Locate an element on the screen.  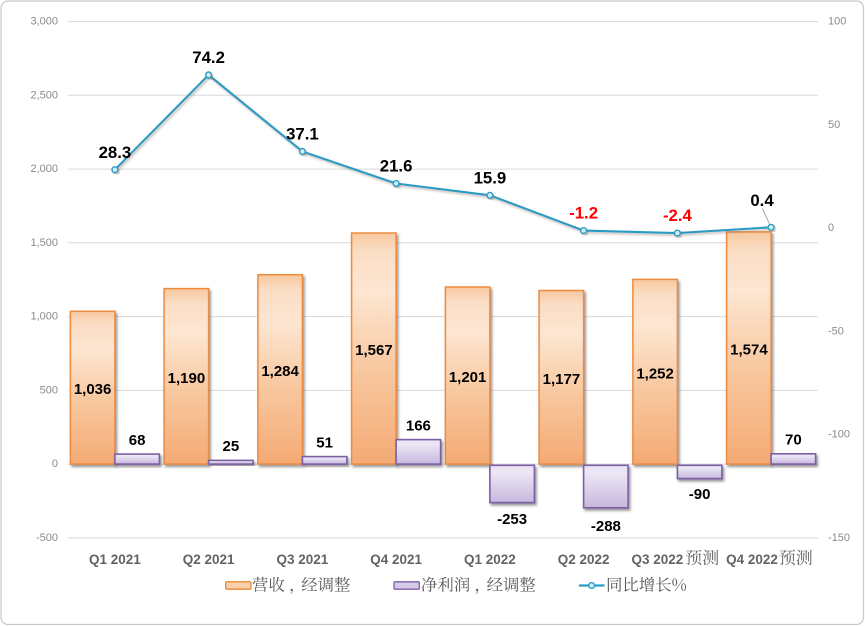
svg-text: 100 is located at coordinates (837, 22).